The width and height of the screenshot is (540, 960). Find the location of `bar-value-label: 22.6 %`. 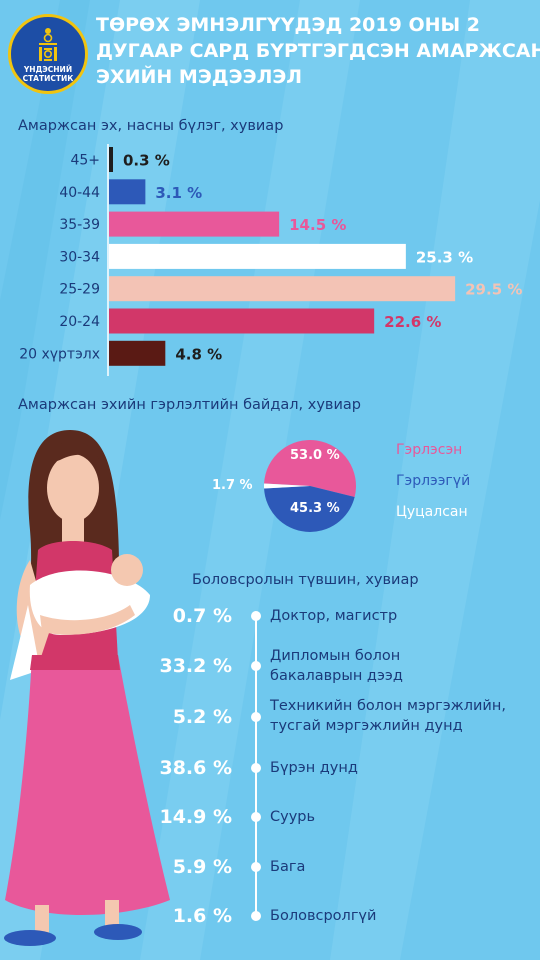

bar-value-label: 22.6 % is located at coordinates (412, 322).